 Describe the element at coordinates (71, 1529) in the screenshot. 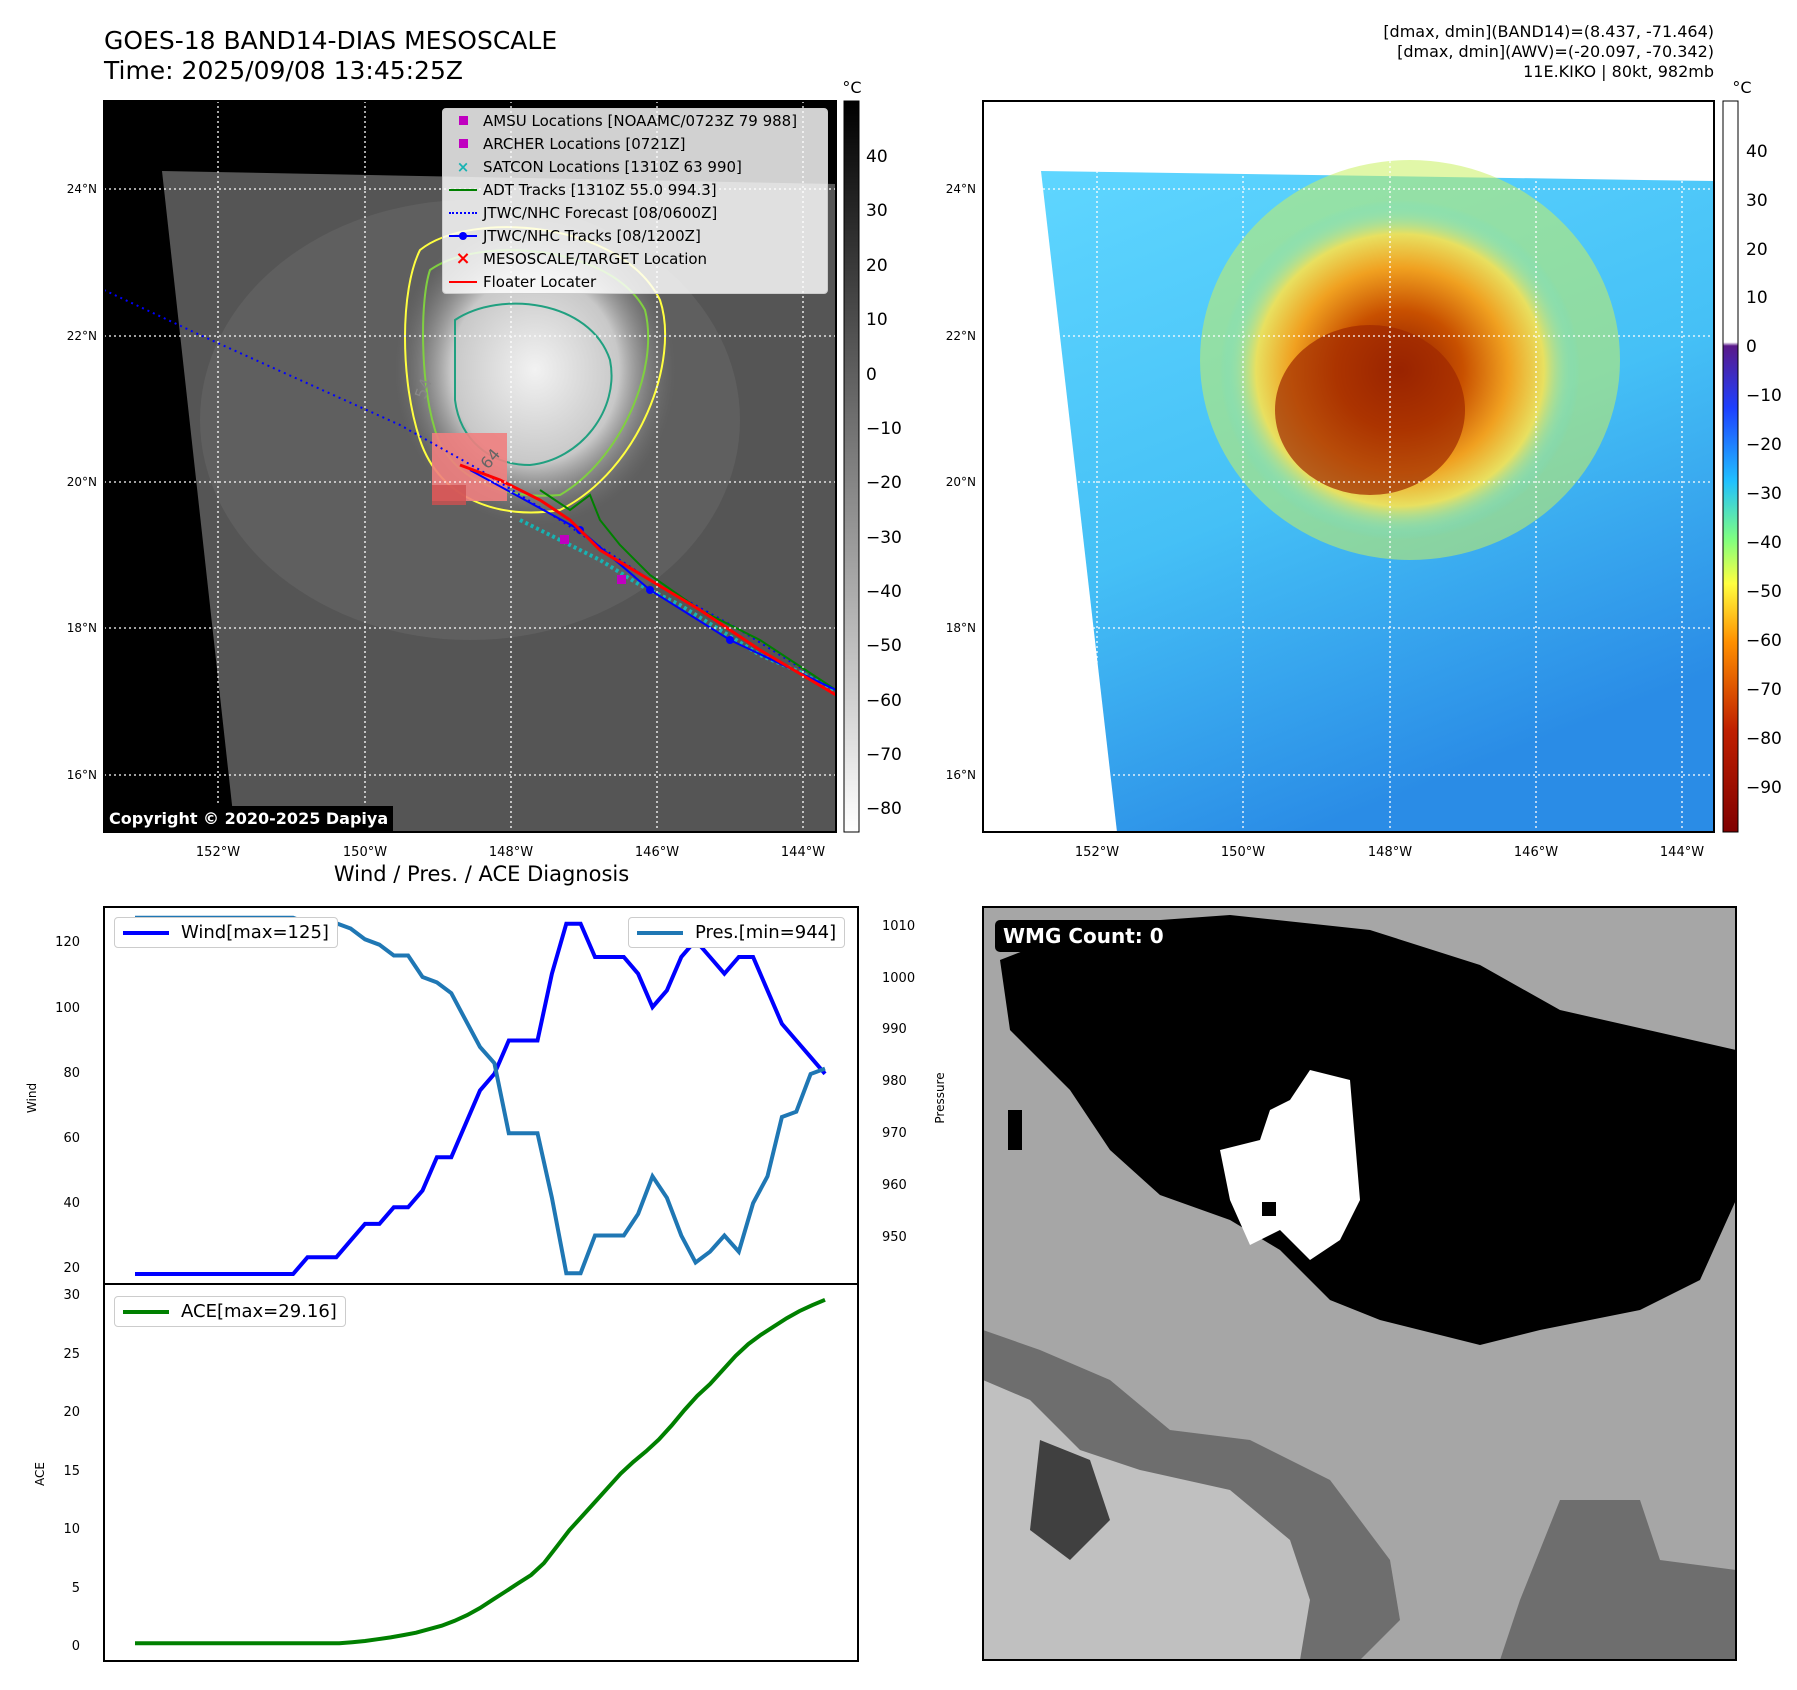

I see `ace-tick: 10` at that location.